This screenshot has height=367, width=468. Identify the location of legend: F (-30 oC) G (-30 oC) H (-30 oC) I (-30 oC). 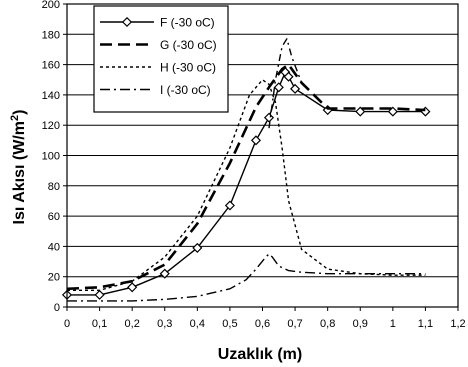
(161, 59).